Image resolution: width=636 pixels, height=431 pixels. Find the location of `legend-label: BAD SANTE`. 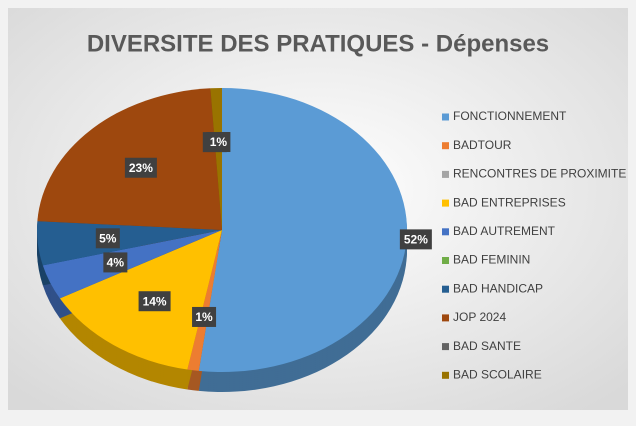

legend-label: BAD SANTE is located at coordinates (487, 346).